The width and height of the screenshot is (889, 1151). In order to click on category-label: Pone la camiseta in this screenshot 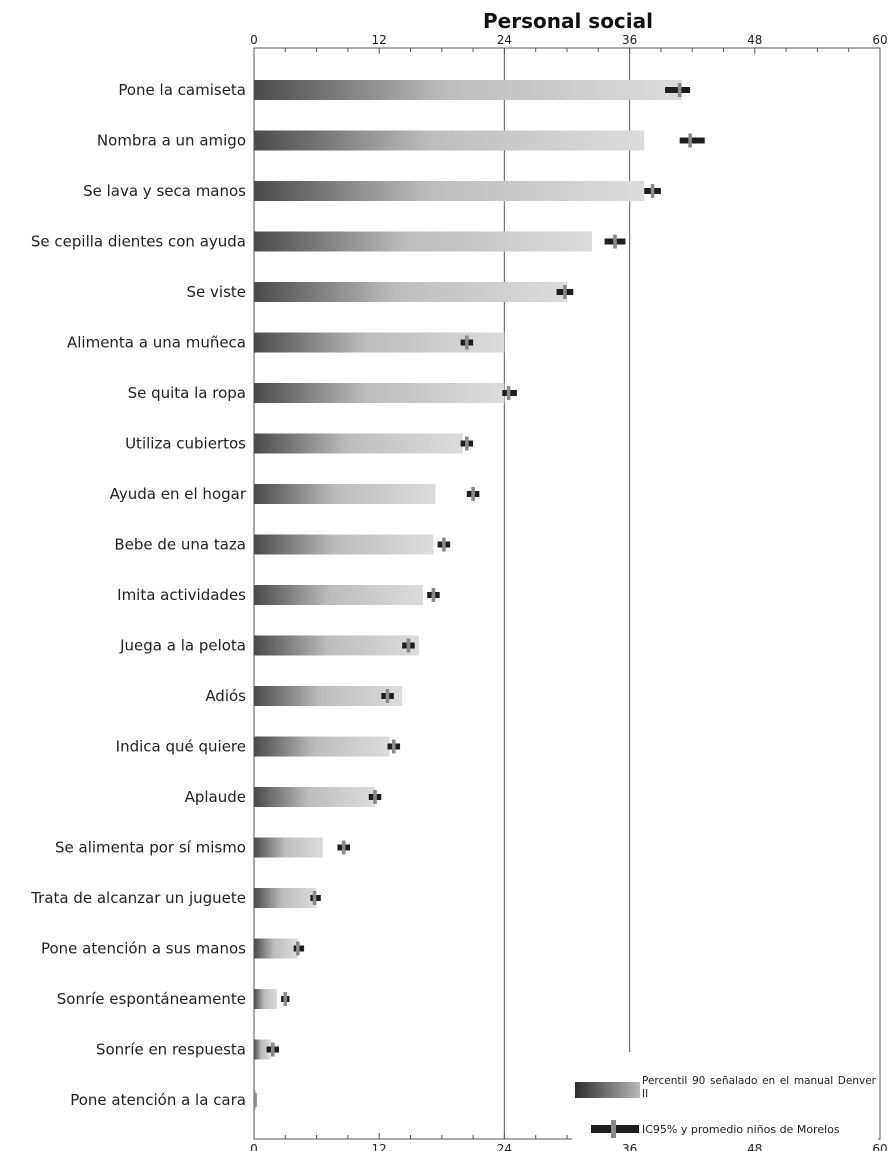, I will do `click(182, 90)`.